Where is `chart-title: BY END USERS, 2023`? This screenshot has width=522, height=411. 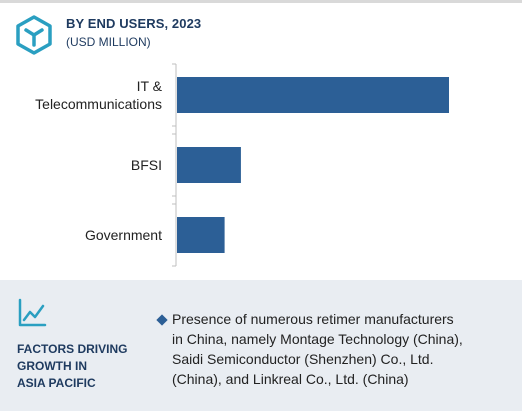 chart-title: BY END USERS, 2023 is located at coordinates (134, 23).